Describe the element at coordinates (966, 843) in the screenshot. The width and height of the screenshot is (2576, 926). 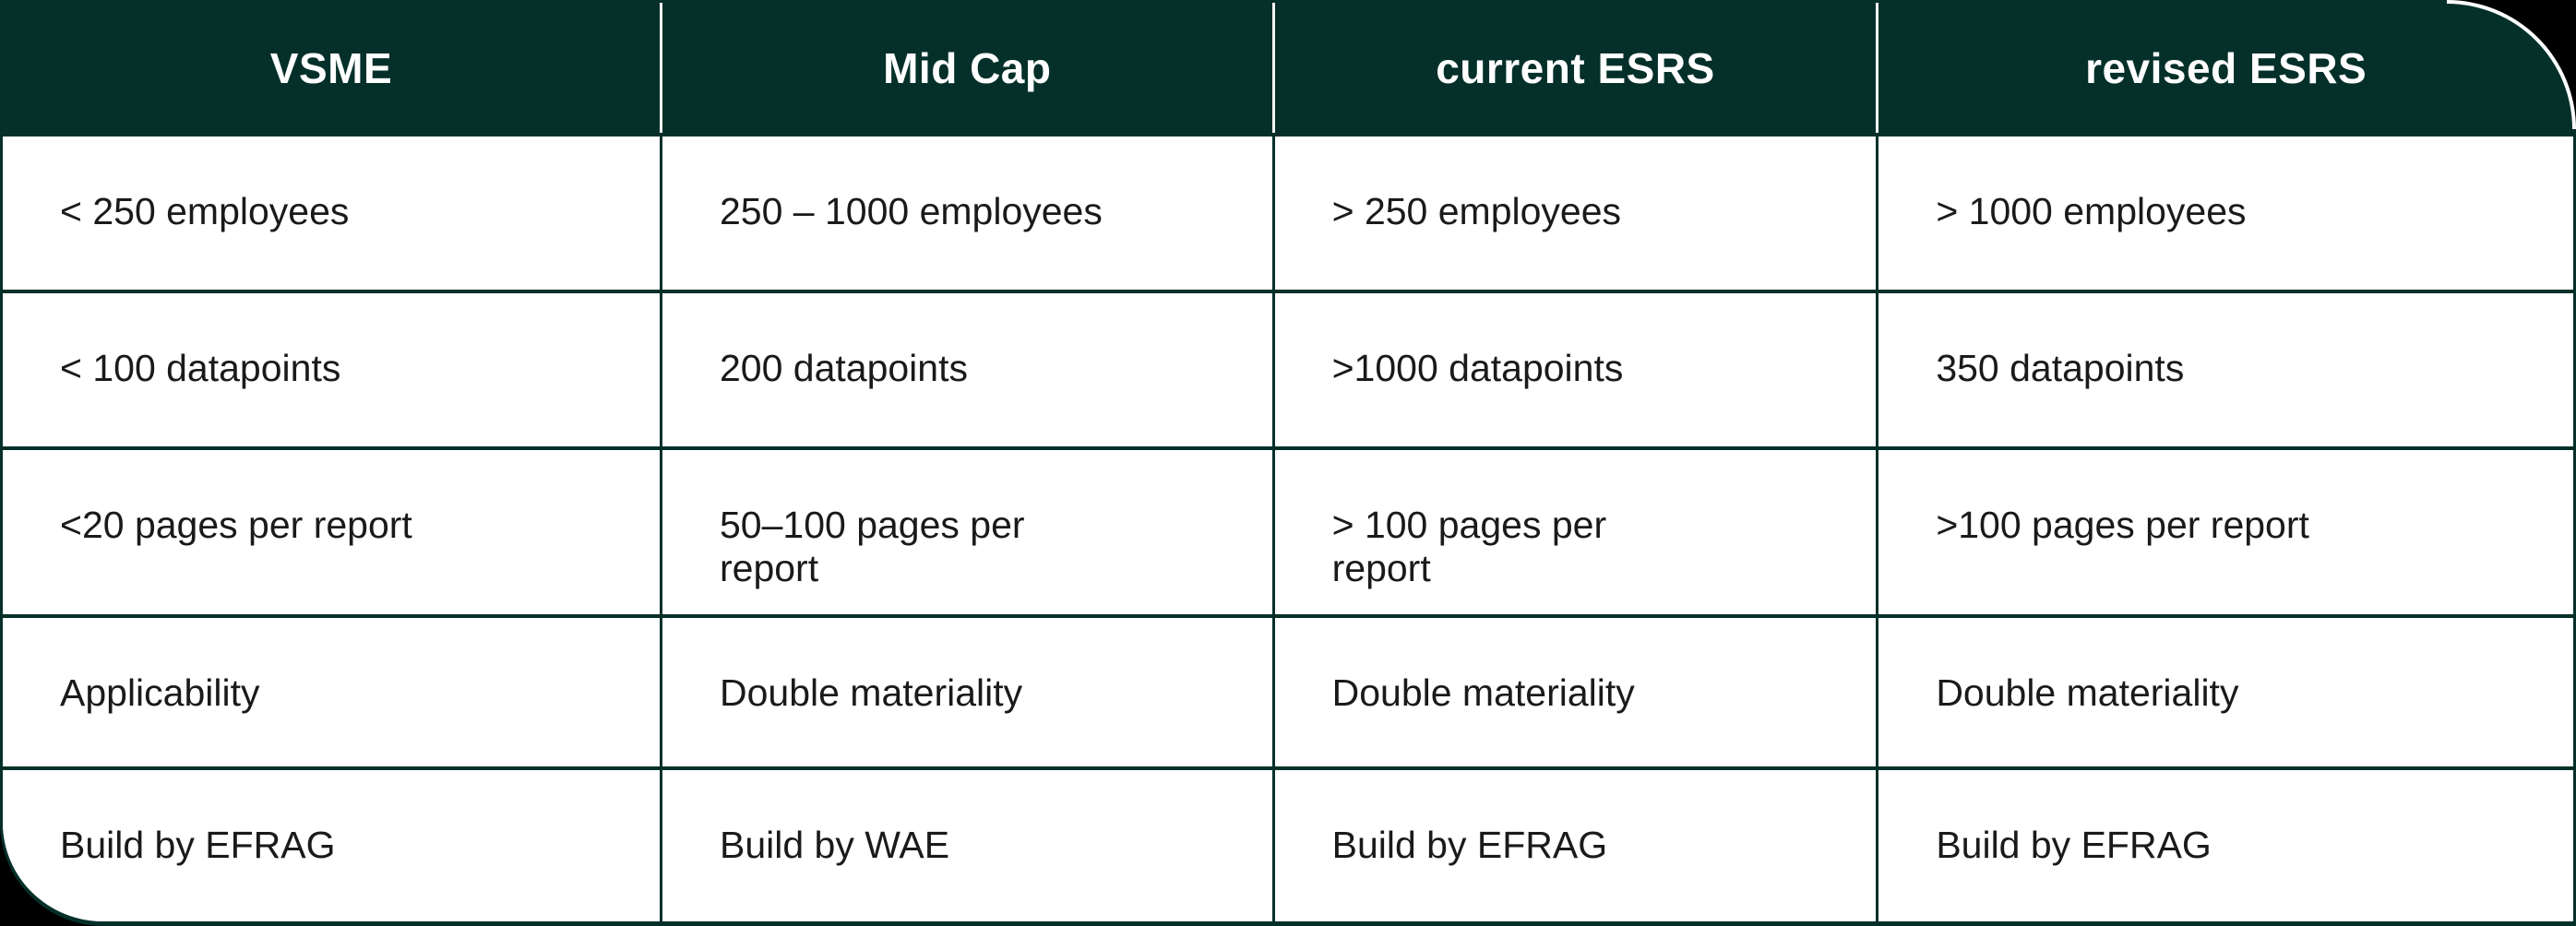
I see `cell-midcap-builder: Build by WAE` at that location.